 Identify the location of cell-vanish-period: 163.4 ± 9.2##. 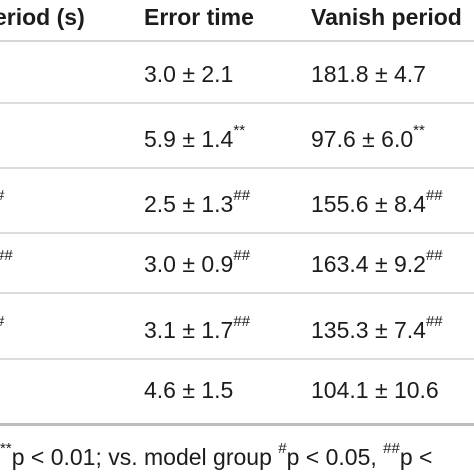
(377, 262).